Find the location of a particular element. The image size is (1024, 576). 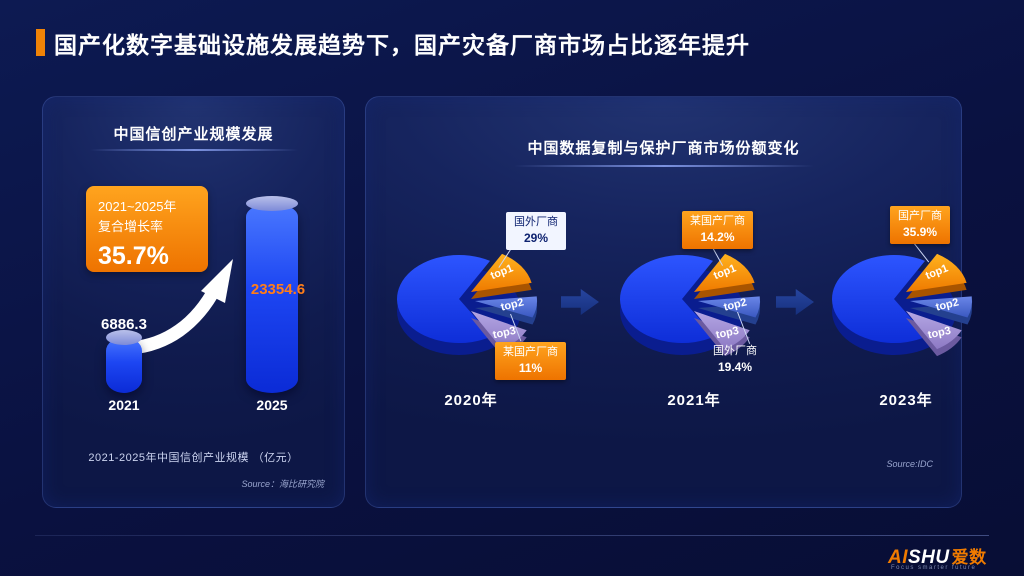

cagr-badge-line2: 复合增长率 is located at coordinates (131, 226).